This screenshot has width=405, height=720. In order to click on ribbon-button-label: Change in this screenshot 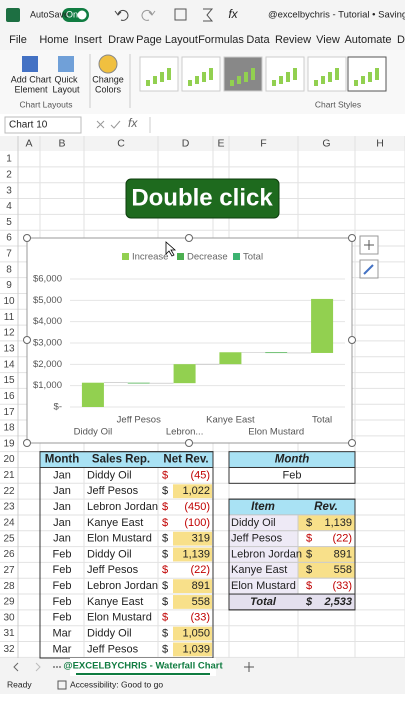, I will do `click(108, 79)`.